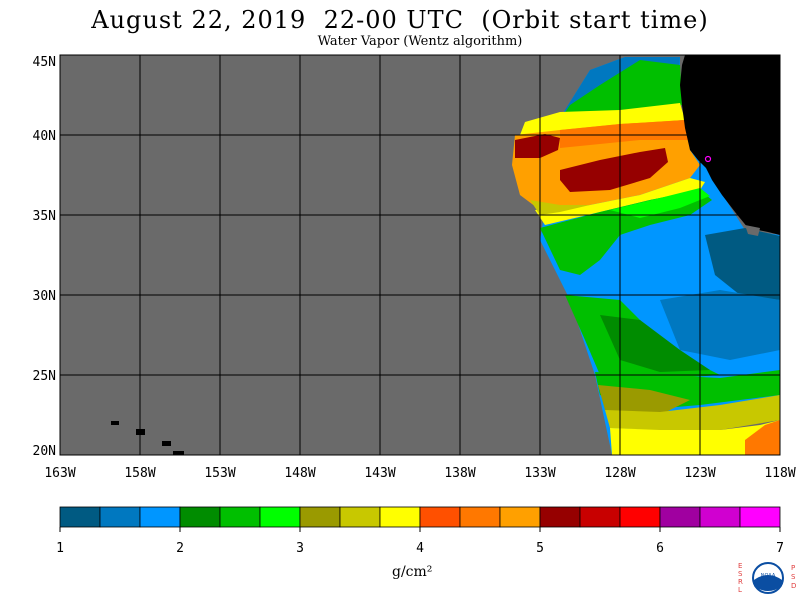 The height and width of the screenshot is (600, 800). Describe the element at coordinates (60, 548) in the screenshot. I see `colorbar-tick-label: 1` at that location.